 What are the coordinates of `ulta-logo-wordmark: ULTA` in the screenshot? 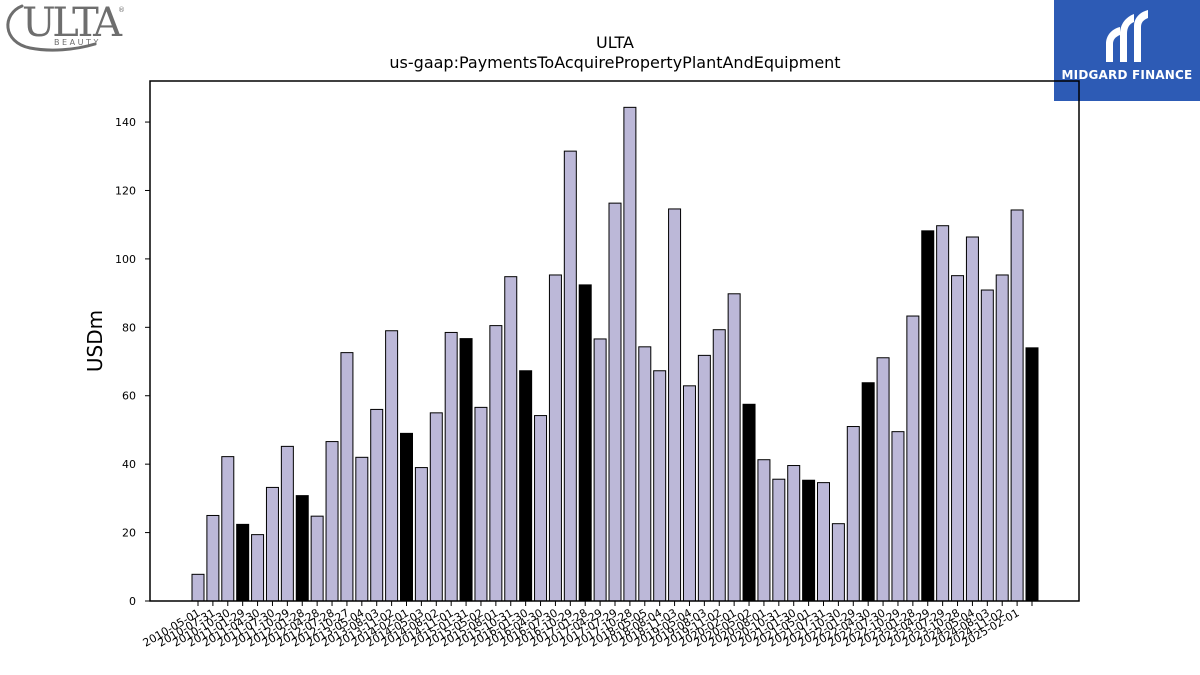 It's located at (72, 23).